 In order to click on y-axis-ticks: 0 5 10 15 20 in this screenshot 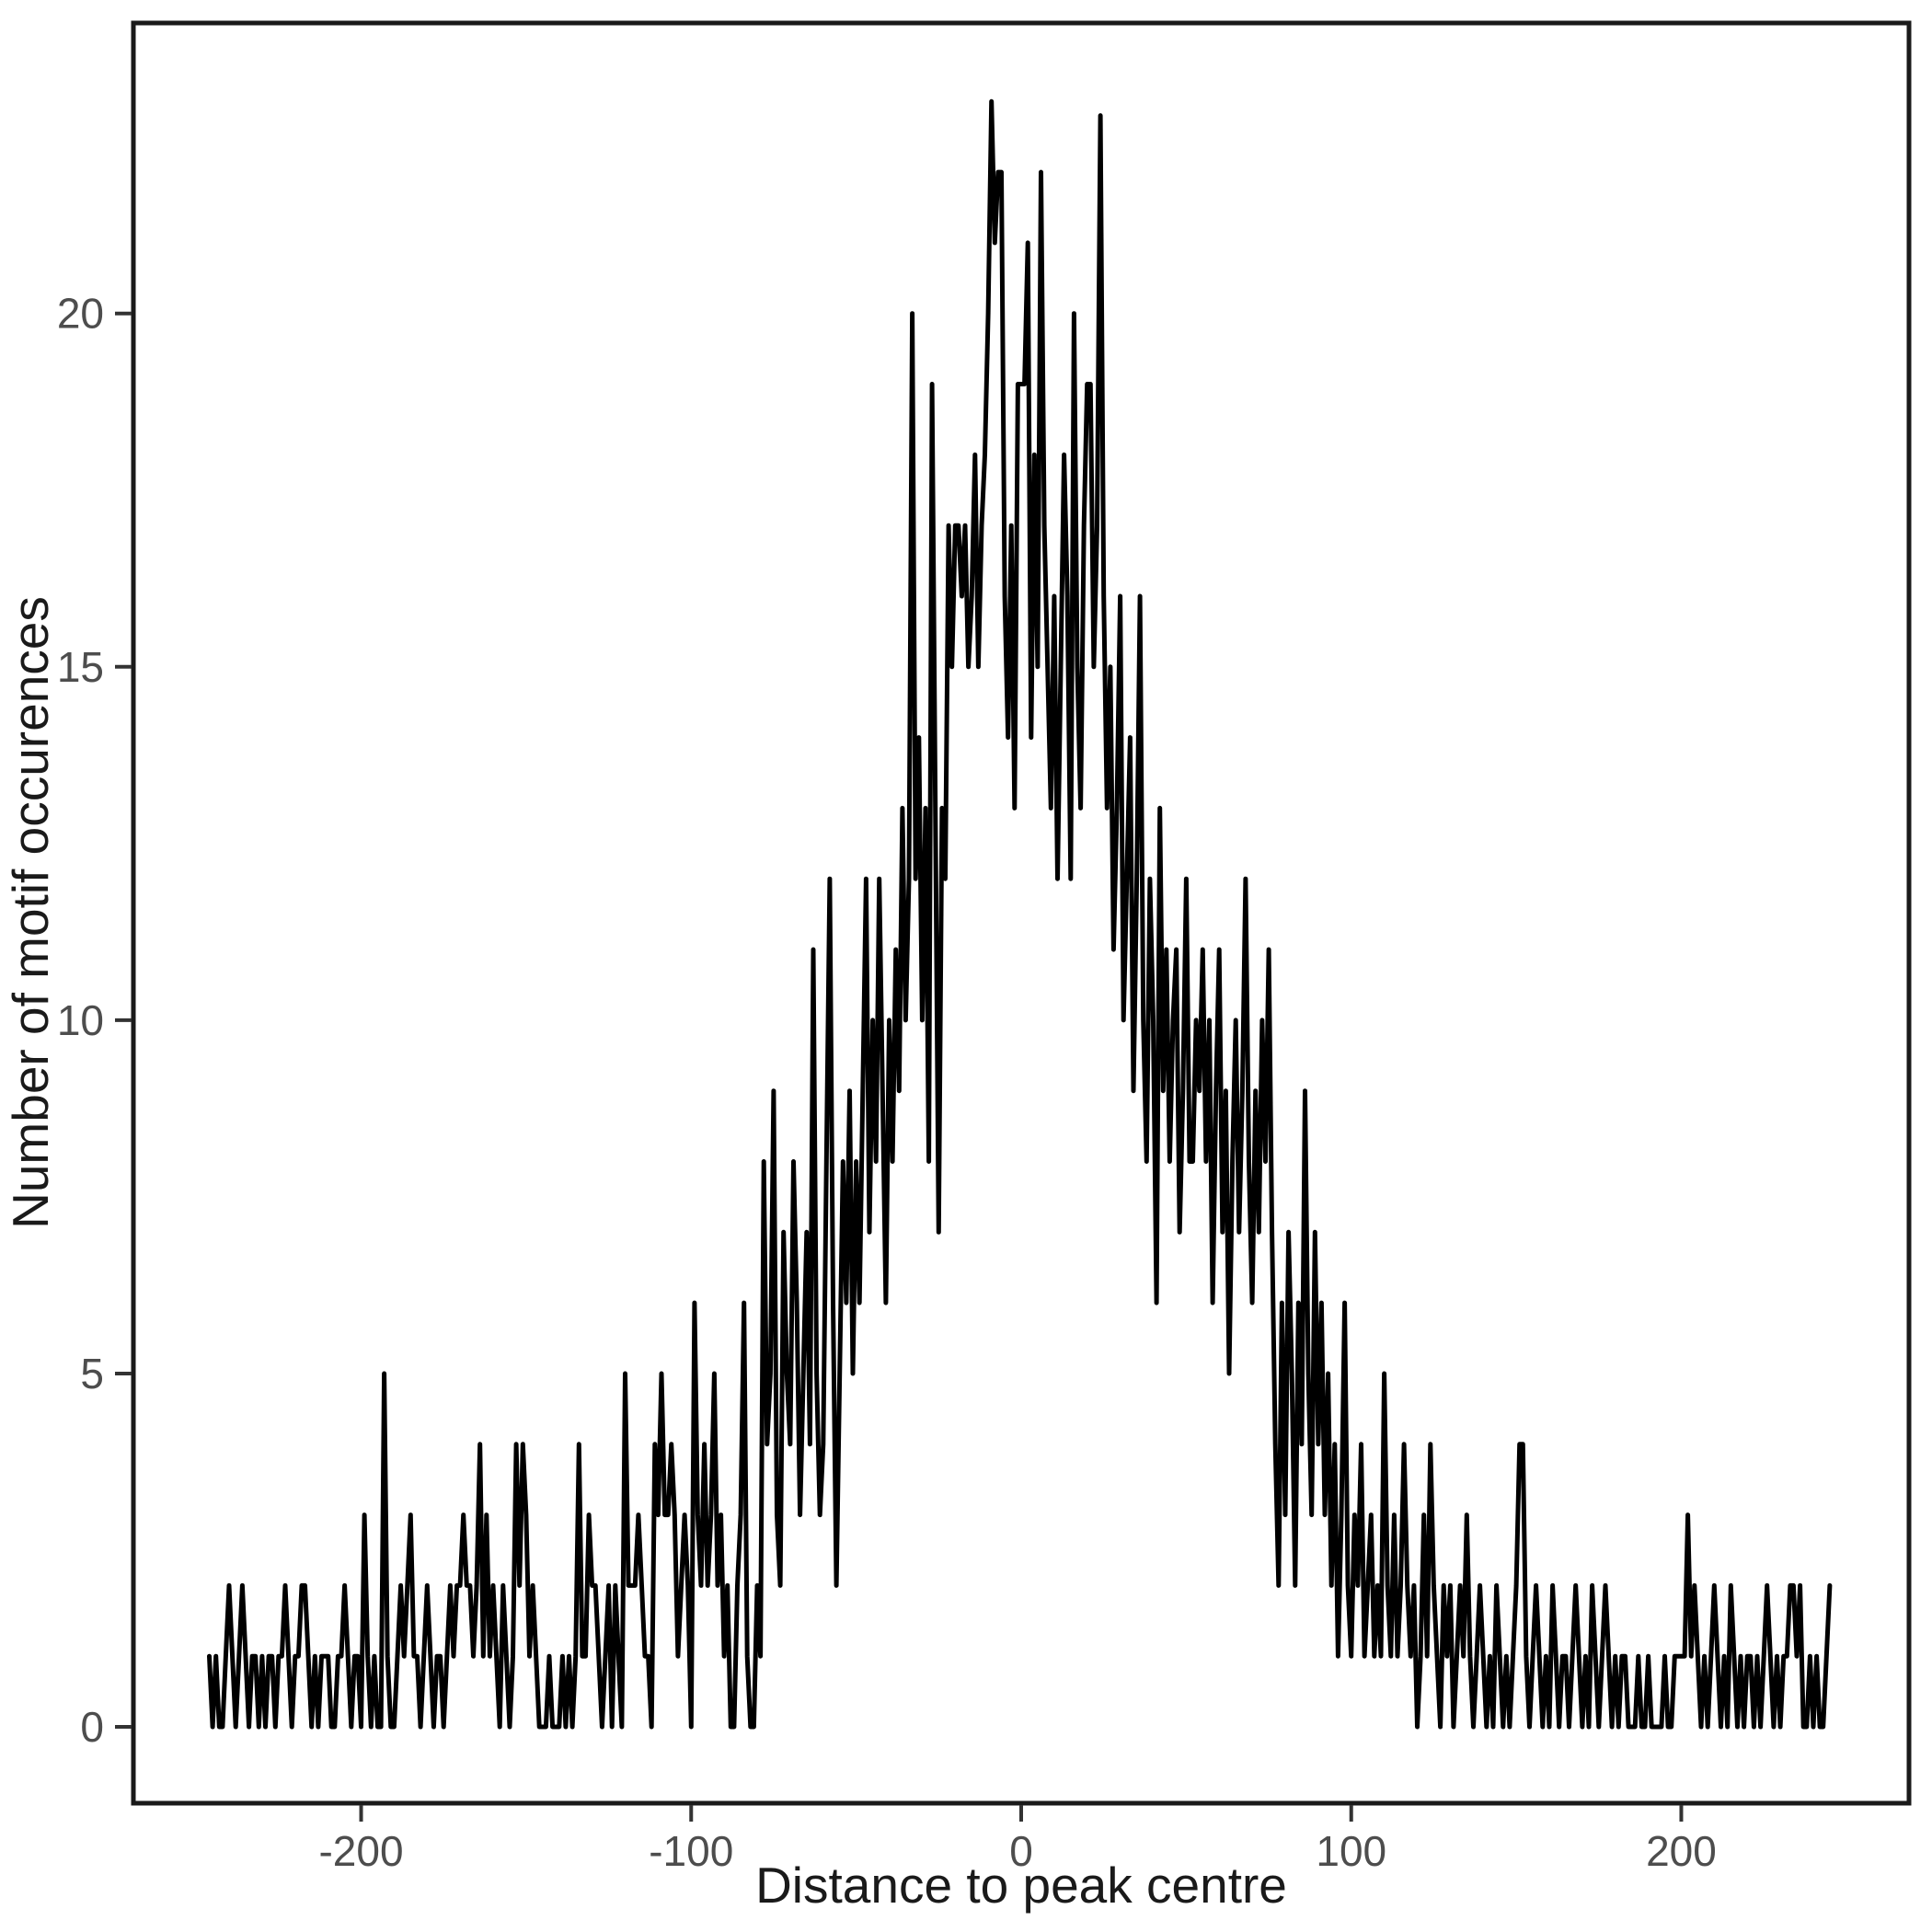, I will do `click(94, 1020)`.